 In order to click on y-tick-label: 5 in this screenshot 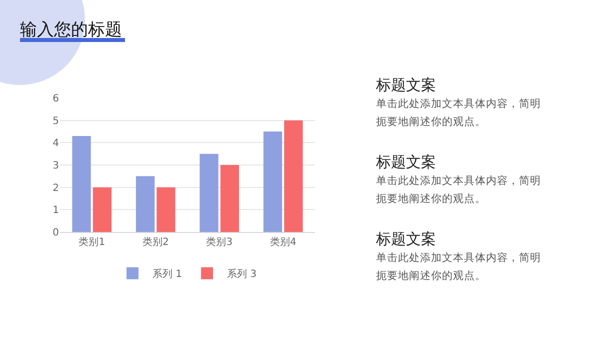, I will do `click(55, 121)`.